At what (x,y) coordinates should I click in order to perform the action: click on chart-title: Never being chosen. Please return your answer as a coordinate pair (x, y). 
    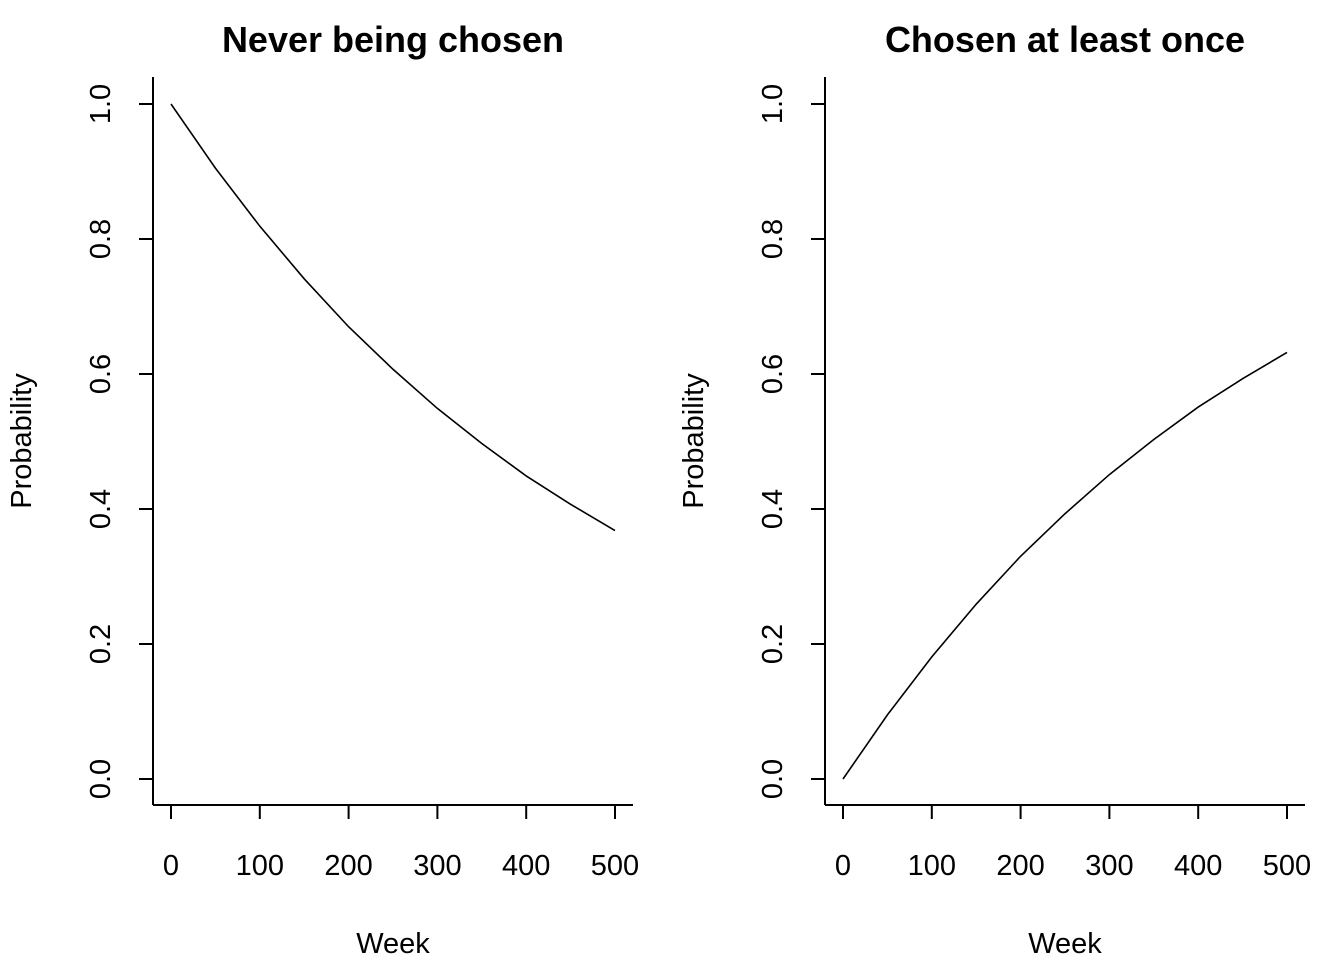
    Looking at the image, I should click on (393, 39).